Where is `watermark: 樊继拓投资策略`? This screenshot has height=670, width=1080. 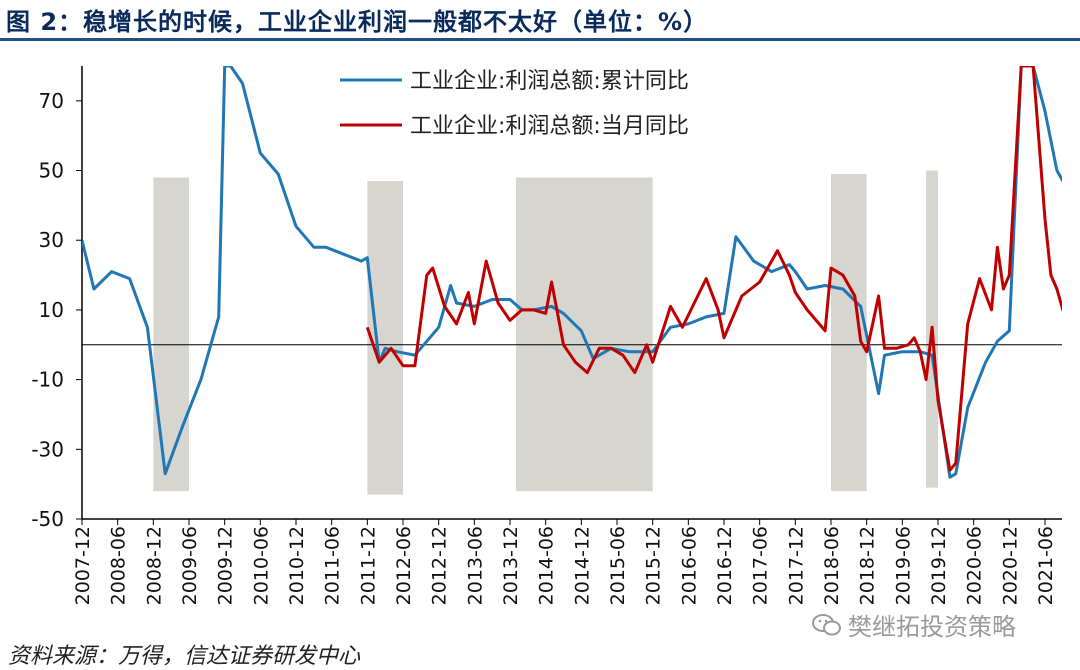 watermark: 樊继拓投资策略 is located at coordinates (914, 624).